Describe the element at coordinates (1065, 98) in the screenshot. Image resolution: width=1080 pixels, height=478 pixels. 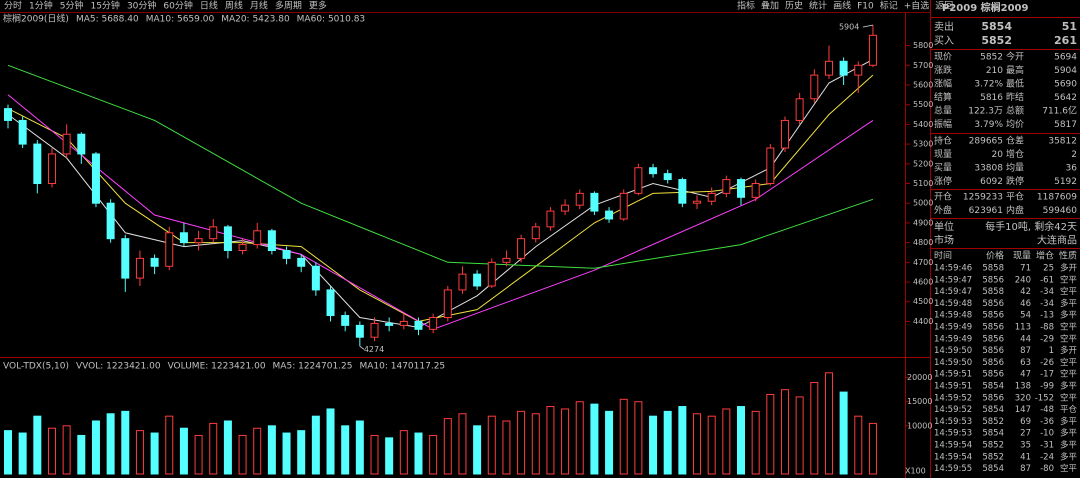
I see `quote-value: 5642` at that location.